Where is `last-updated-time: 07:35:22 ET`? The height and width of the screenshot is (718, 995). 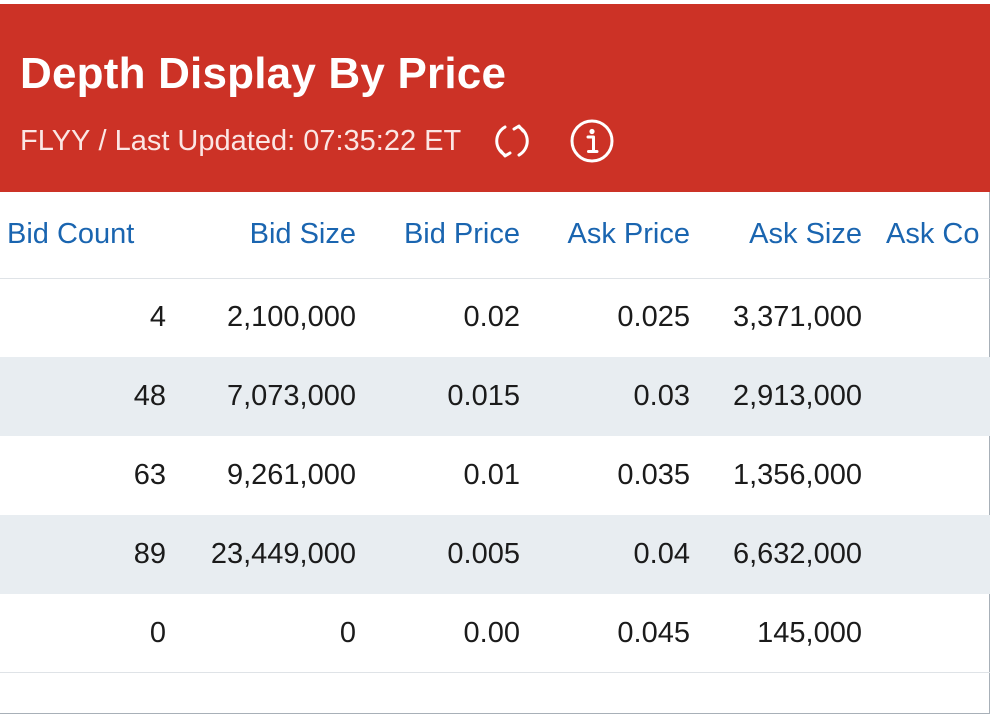
last-updated-time: 07:35:22 ET is located at coordinates (382, 140).